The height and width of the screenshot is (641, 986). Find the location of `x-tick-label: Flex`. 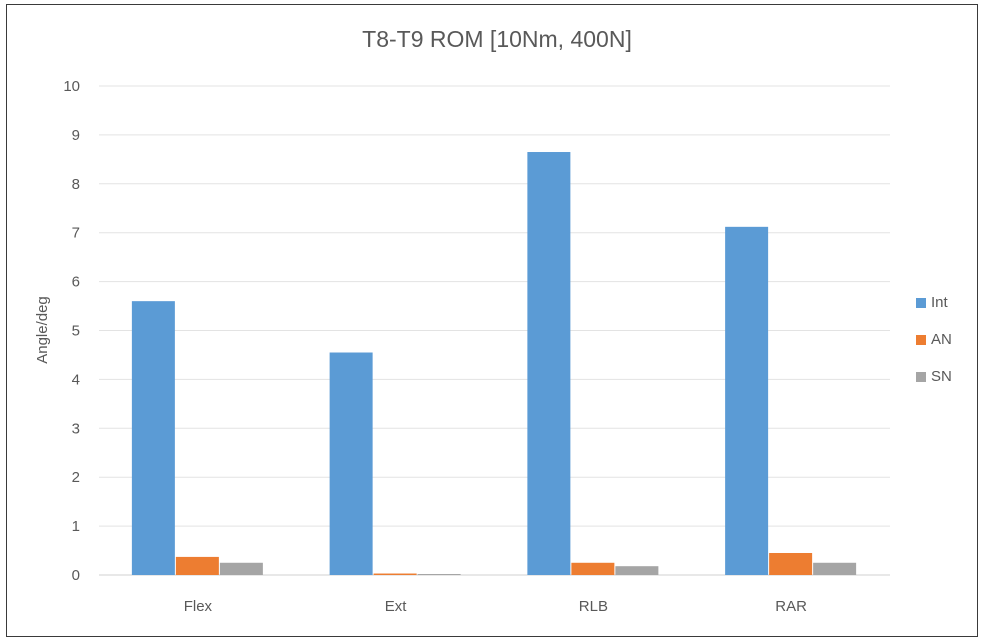

x-tick-label: Flex is located at coordinates (198, 606).